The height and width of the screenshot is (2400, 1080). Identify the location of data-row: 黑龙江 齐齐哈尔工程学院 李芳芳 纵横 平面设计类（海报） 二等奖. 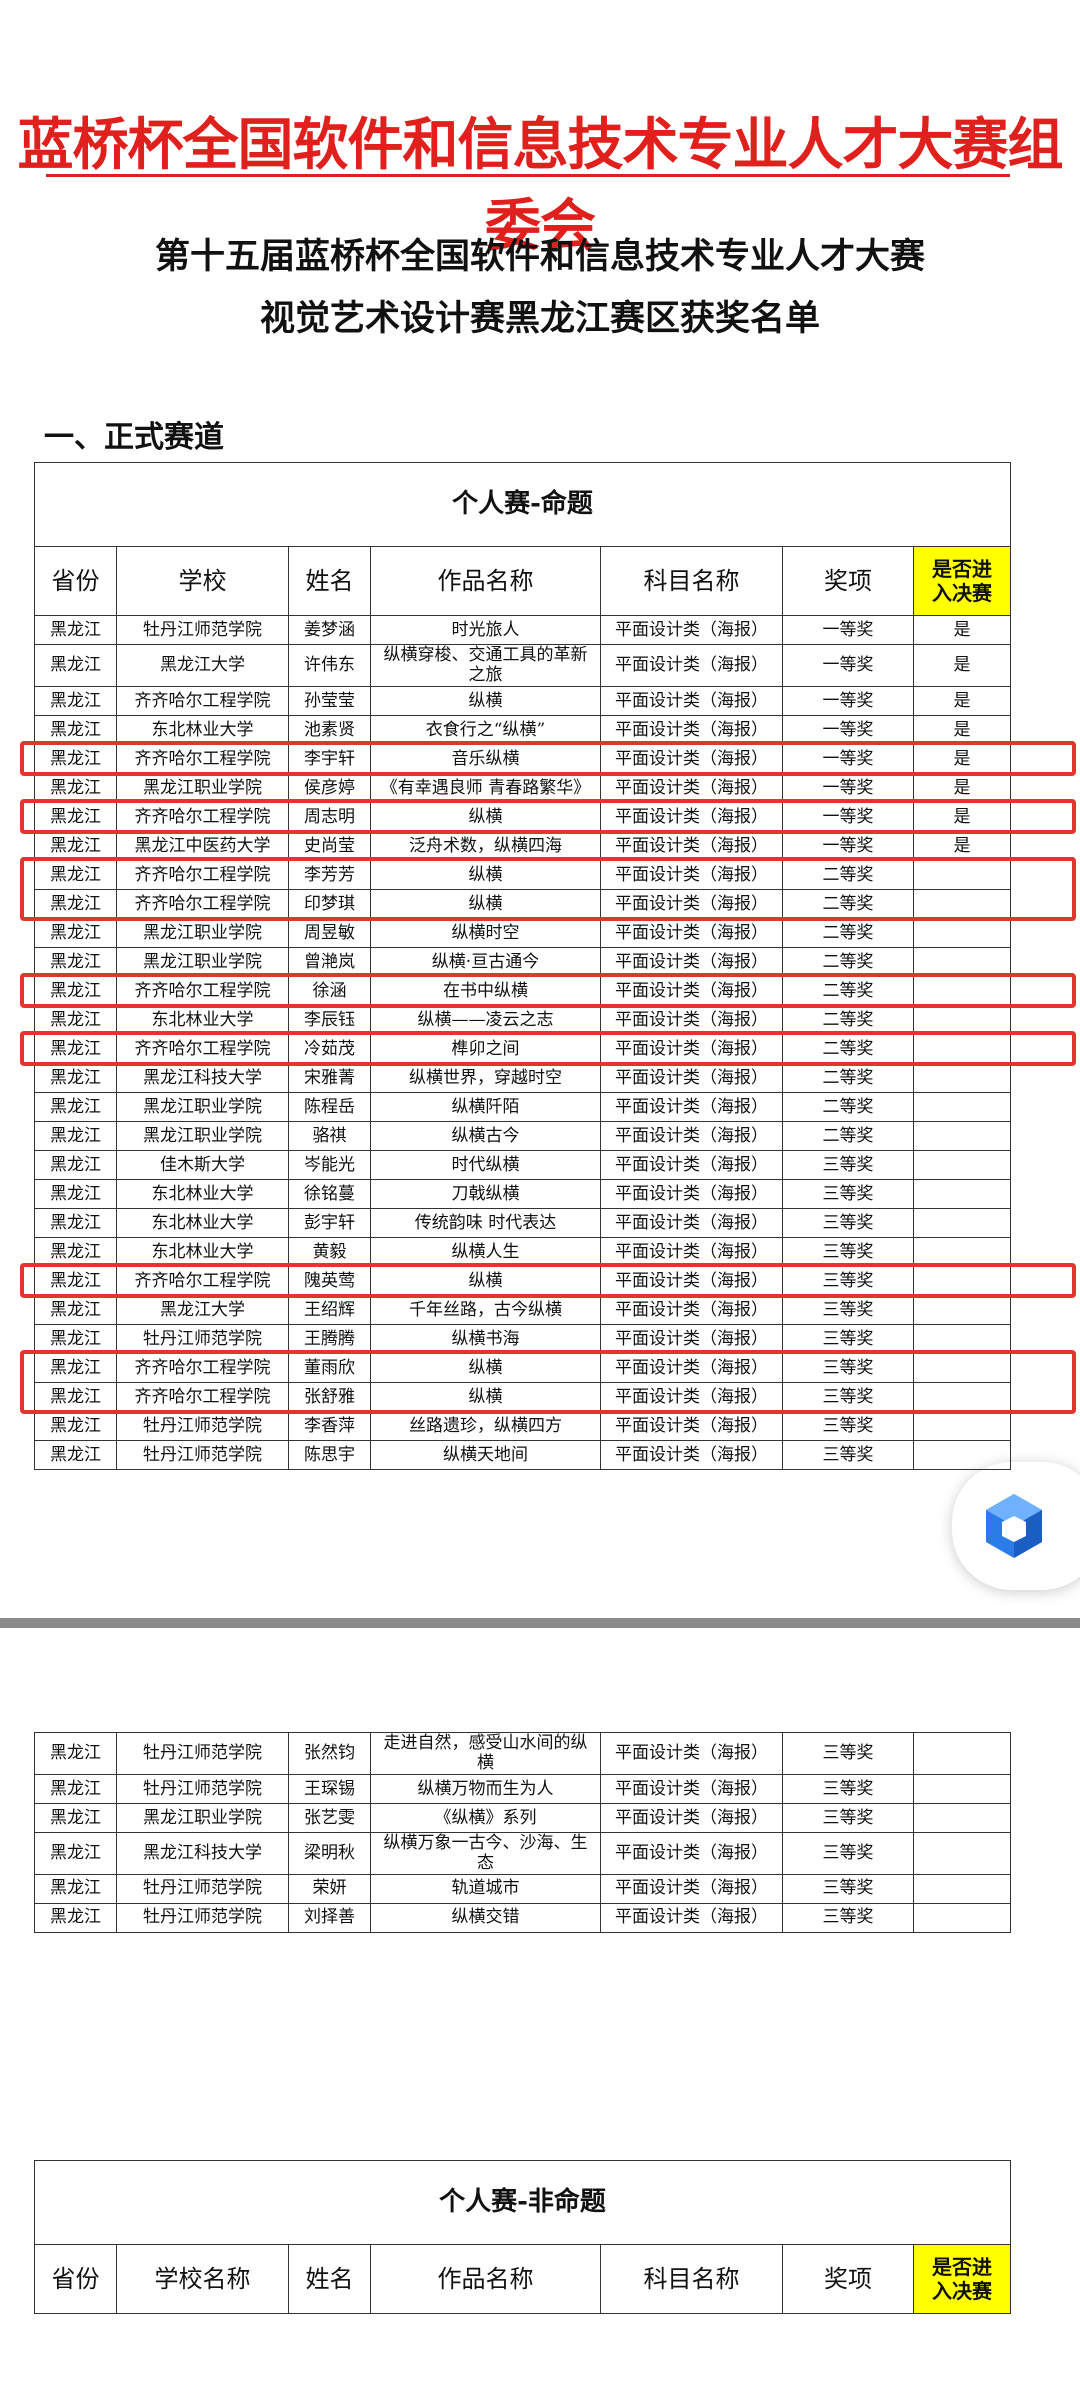
(523, 874).